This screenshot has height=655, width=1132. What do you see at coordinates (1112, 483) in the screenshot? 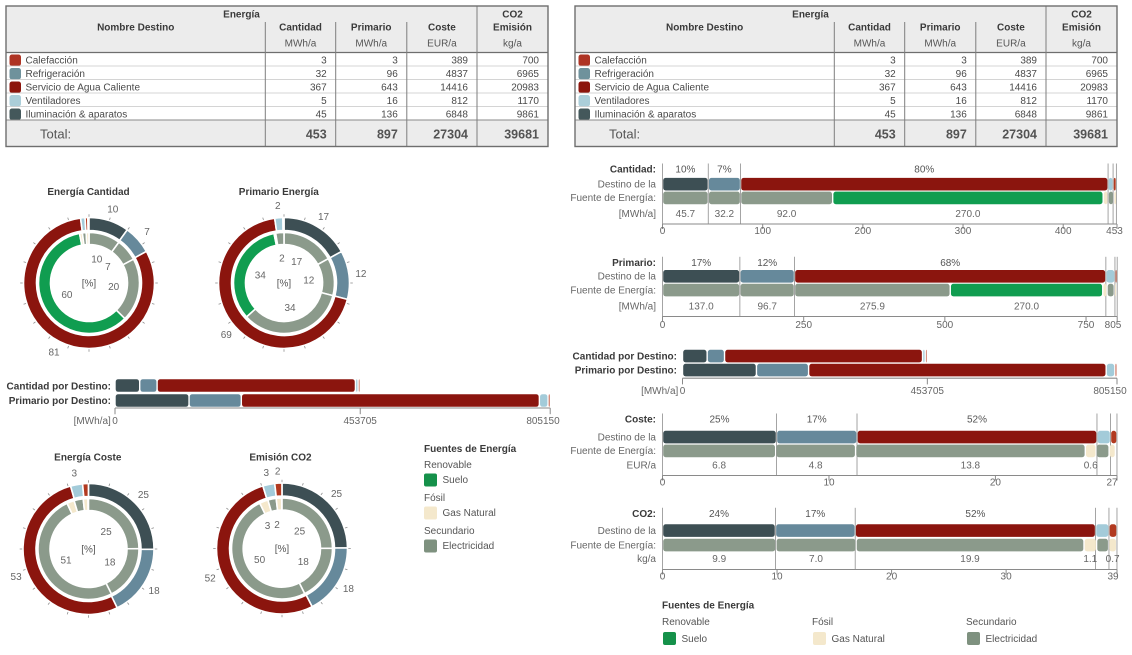
I see `svg-text: 27` at bounding box center [1112, 483].